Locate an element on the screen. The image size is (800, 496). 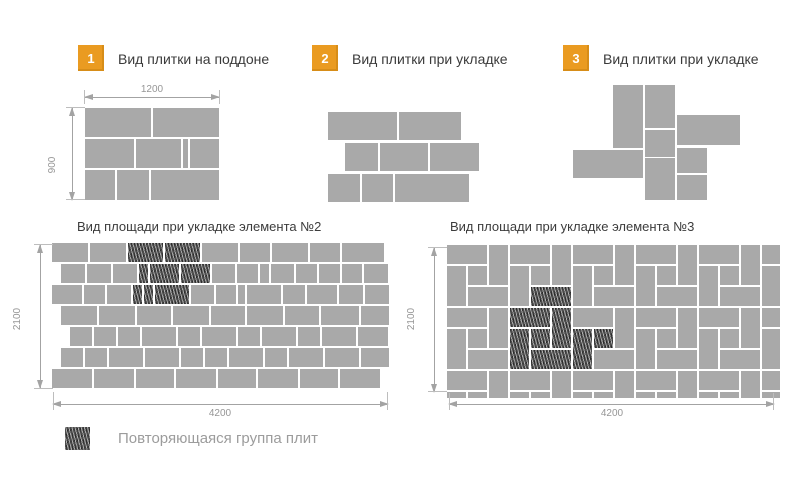
dim-line-pallet-height is located at coordinates (72, 154).